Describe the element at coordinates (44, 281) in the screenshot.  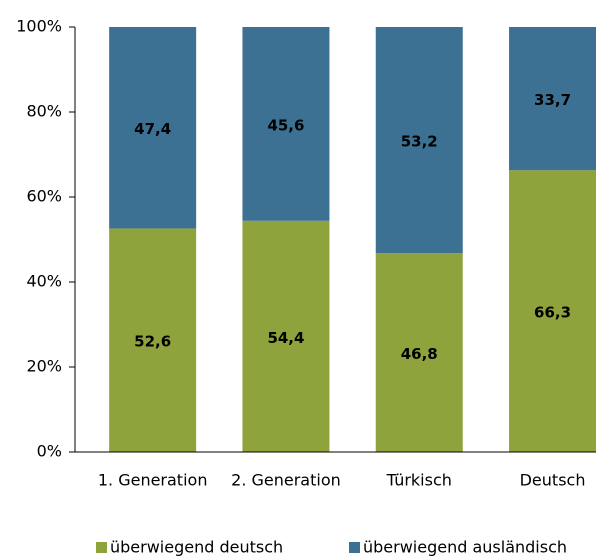
I see `y-tick-label: 40%` at that location.